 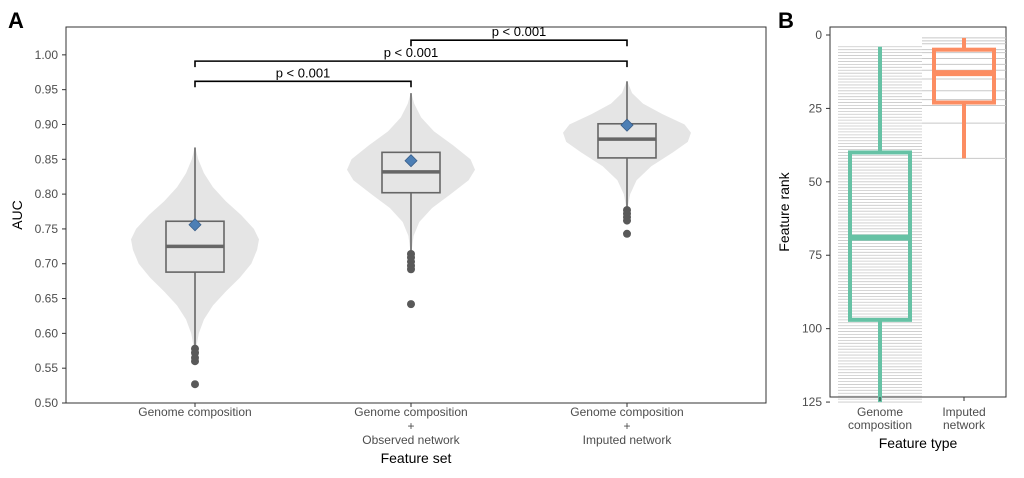 I want to click on y-tick-label: 125, so click(x=812, y=402).